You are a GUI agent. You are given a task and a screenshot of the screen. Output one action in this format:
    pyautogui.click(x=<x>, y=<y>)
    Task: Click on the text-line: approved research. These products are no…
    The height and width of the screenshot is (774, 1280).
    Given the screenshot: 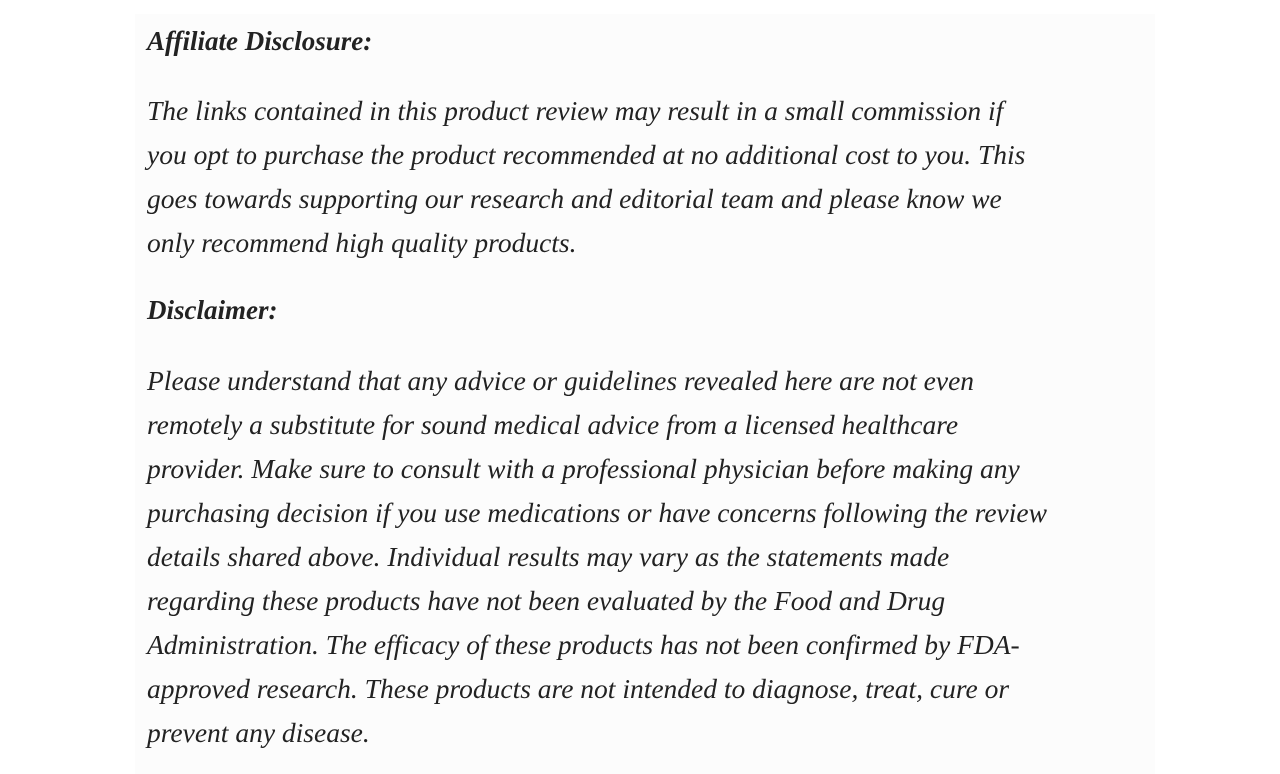 What is the action you would take?
    pyautogui.click(x=578, y=688)
    